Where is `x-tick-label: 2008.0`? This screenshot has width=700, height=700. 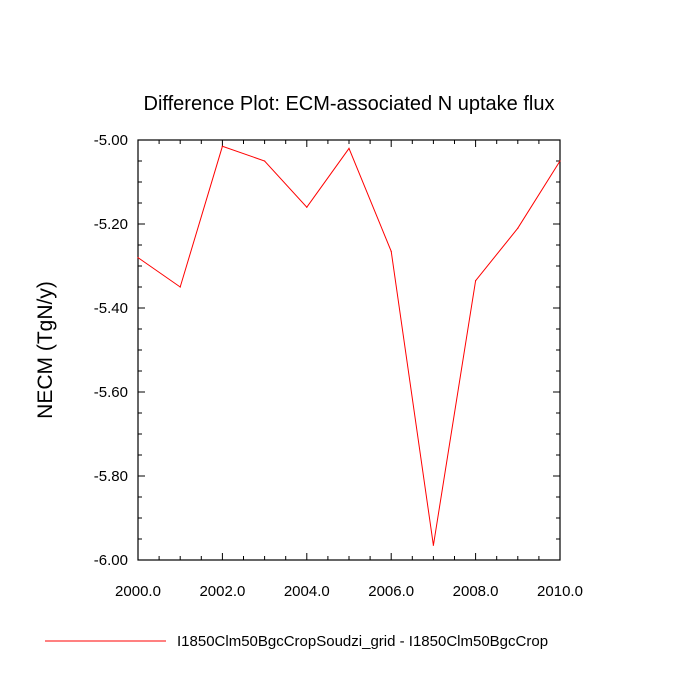
x-tick-label: 2008.0 is located at coordinates (476, 591).